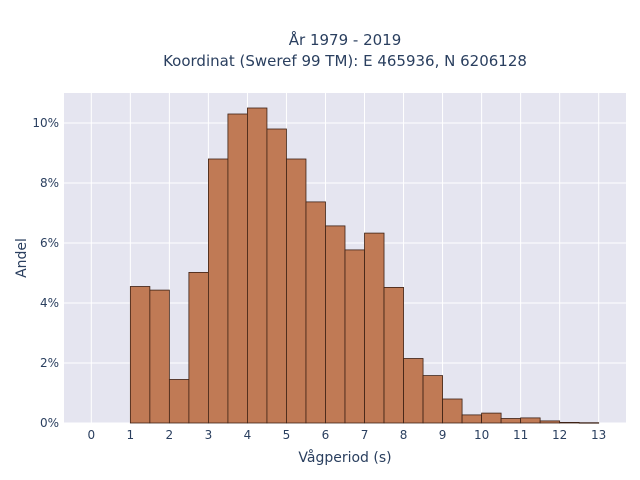  I want to click on y-tick-label: 4%, so click(49, 303).